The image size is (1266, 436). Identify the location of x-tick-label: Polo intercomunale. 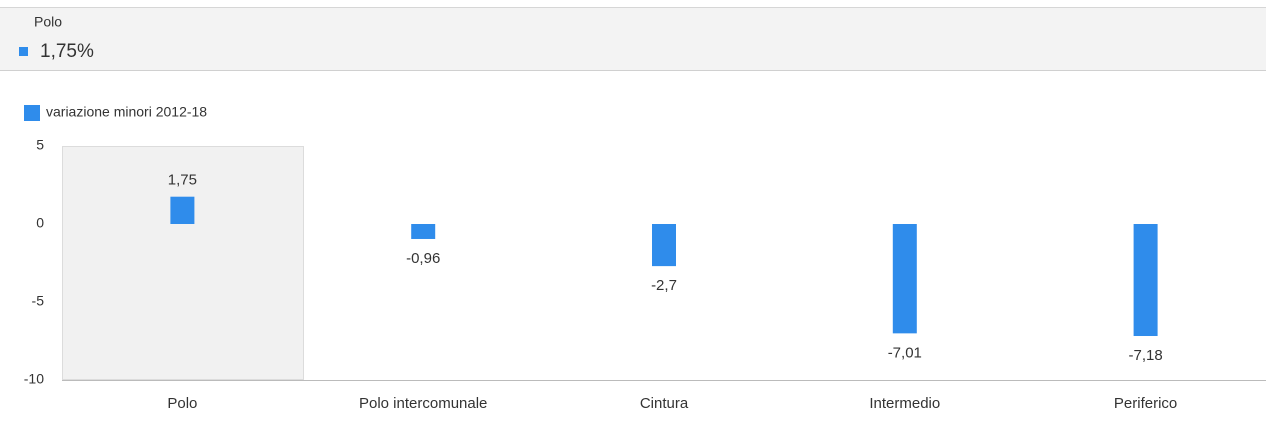
(423, 403).